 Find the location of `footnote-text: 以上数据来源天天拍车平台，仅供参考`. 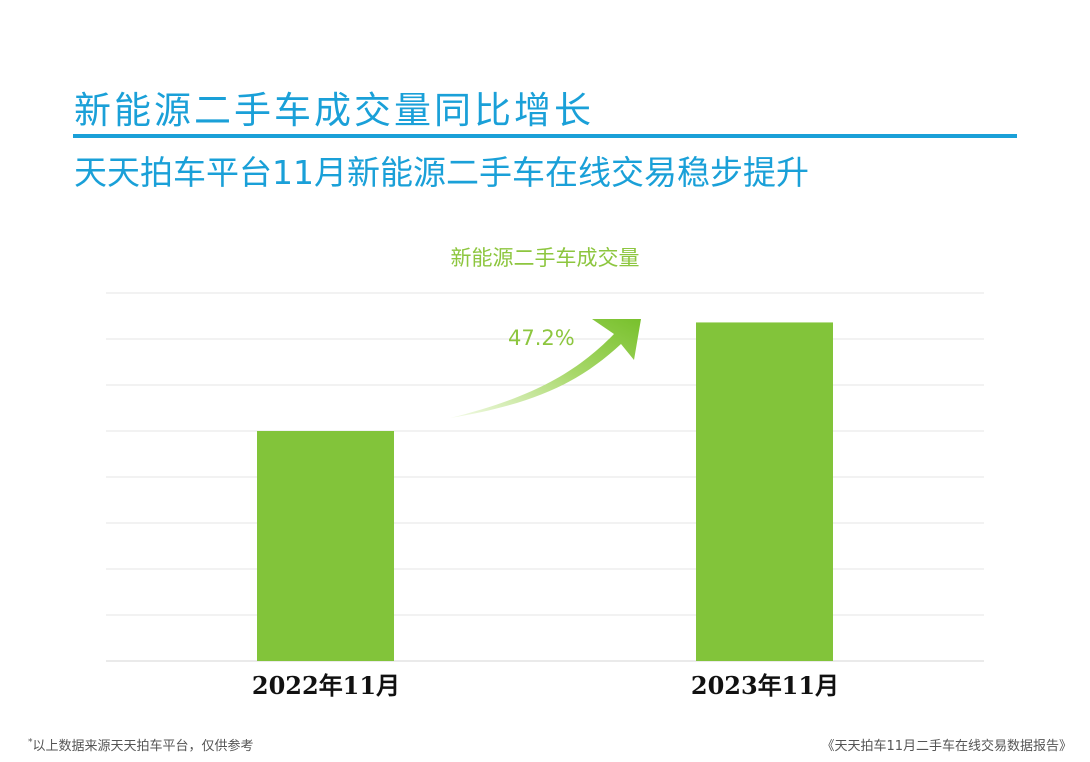

footnote-text: 以上数据来源天天拍车平台，仅供参考 is located at coordinates (143, 746).